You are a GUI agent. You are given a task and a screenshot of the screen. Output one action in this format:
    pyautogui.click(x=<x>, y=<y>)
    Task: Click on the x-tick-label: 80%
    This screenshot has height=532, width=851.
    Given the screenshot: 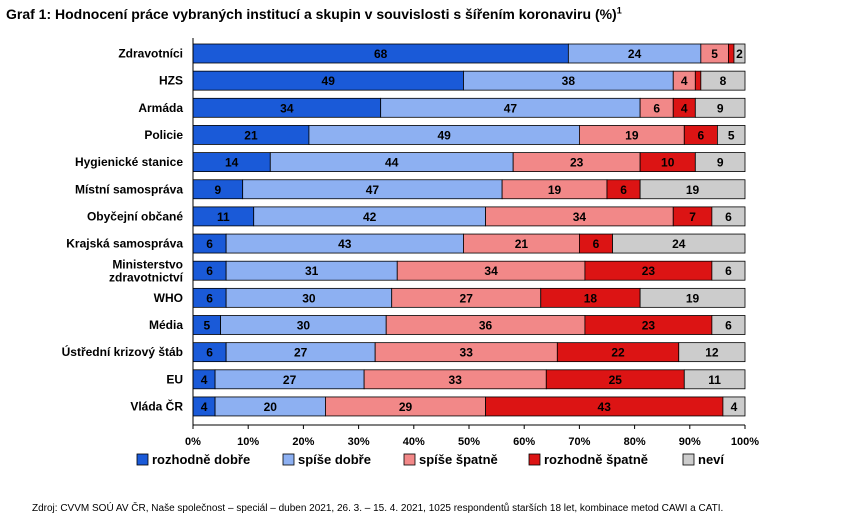 What is the action you would take?
    pyautogui.click(x=635, y=442)
    